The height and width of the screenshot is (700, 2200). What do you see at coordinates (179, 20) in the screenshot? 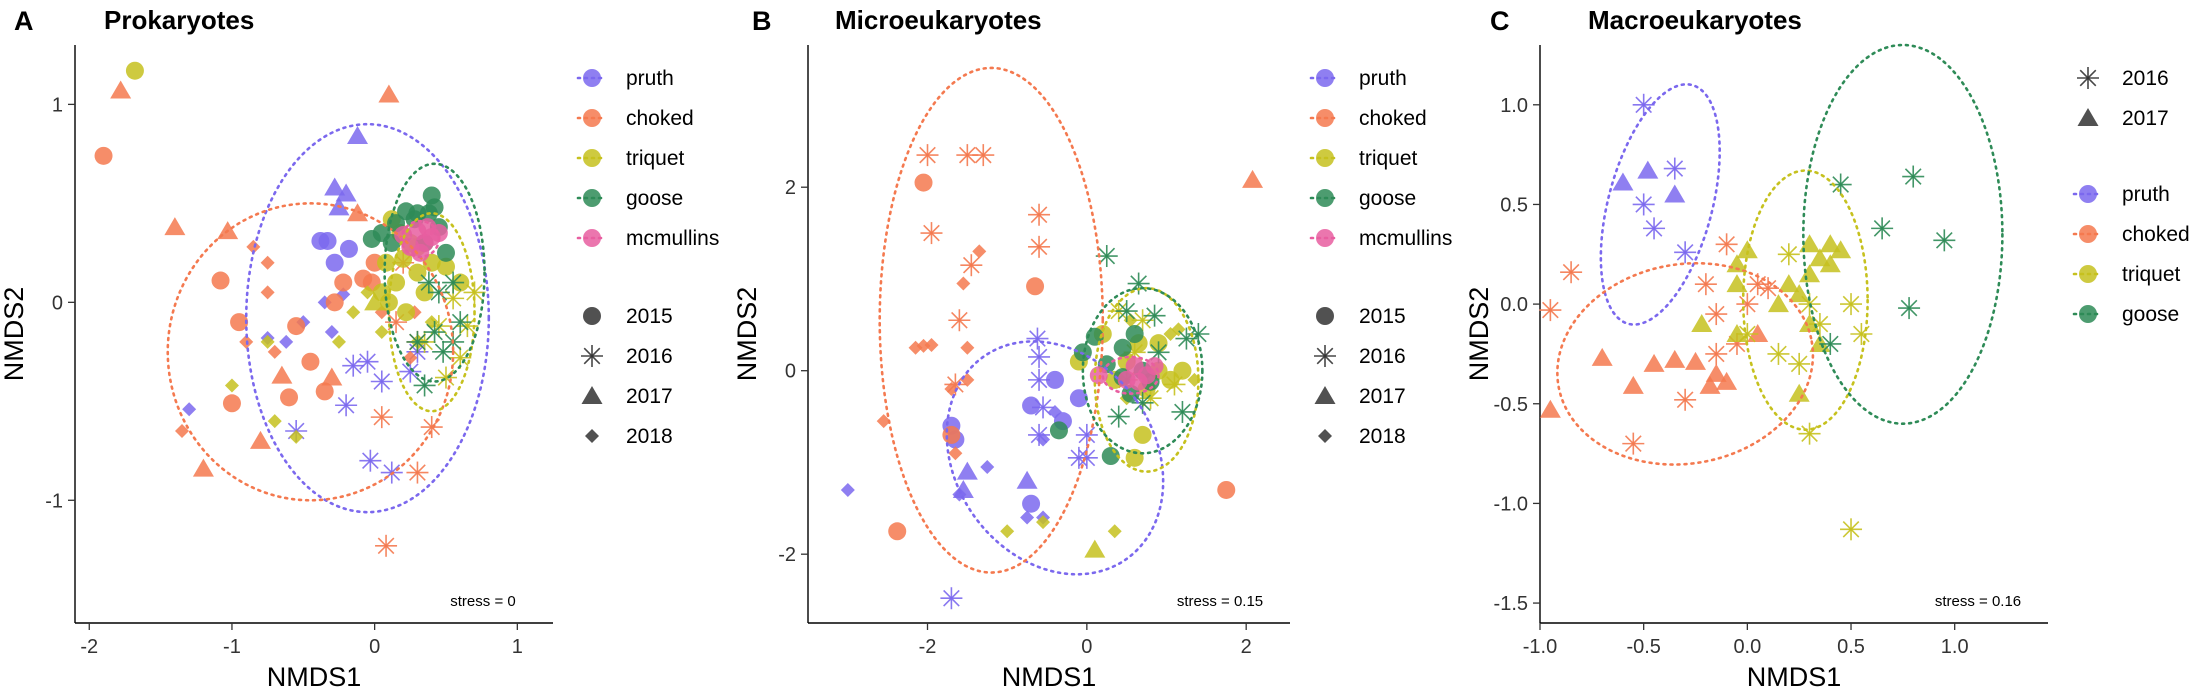
I see `chart-title: Prokaryotes` at bounding box center [179, 20].